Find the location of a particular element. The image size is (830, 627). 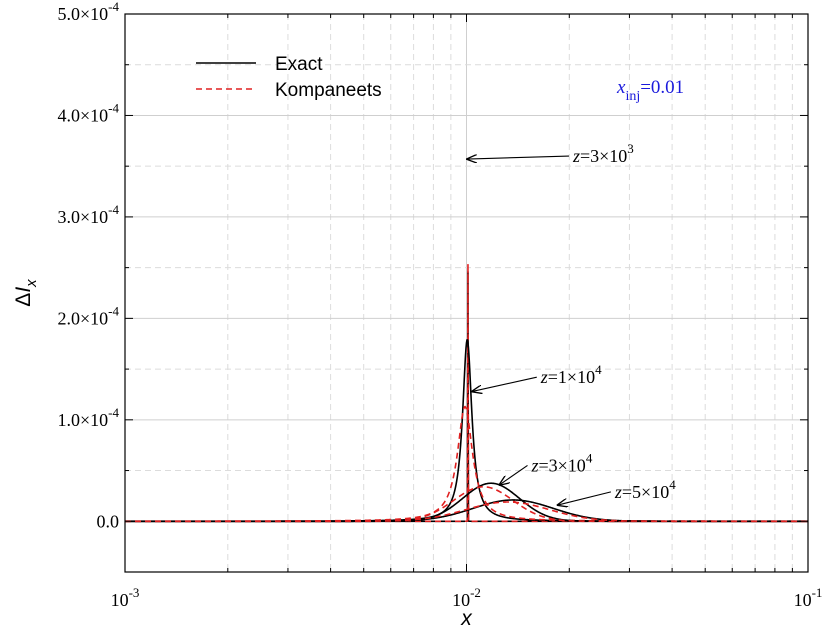

x-axis-label: x is located at coordinates (466, 617).